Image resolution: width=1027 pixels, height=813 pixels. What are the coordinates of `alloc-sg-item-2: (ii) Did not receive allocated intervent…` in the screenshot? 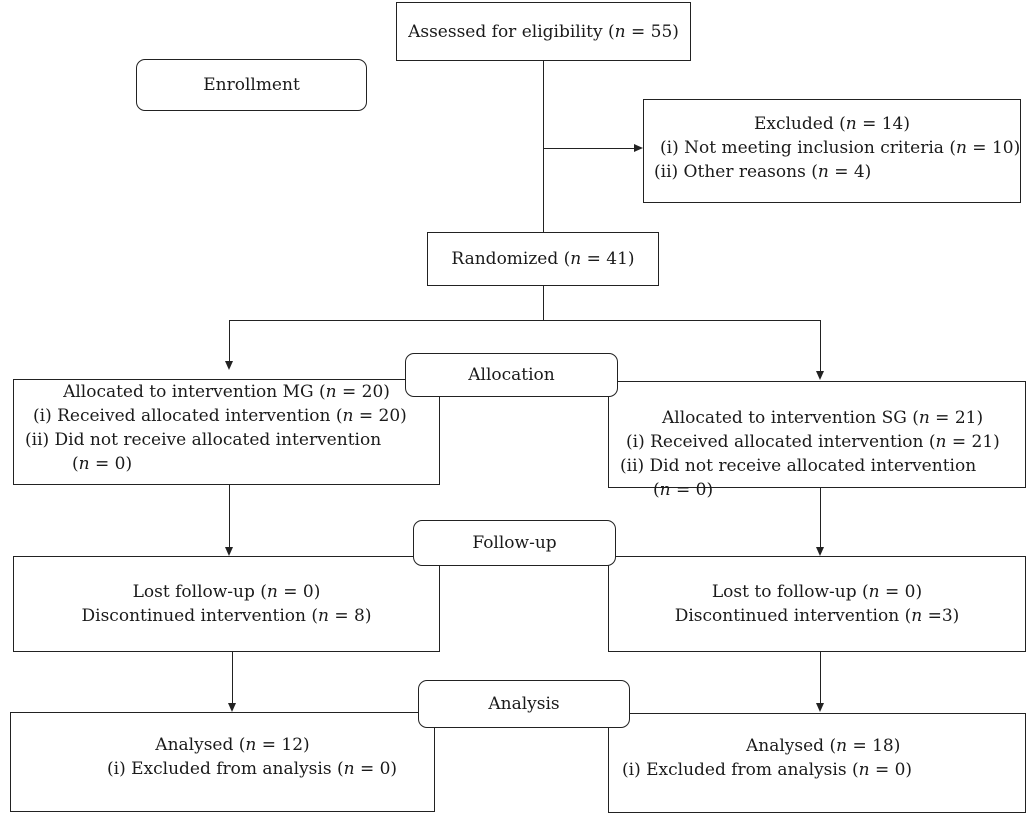 It's located at (798, 466).